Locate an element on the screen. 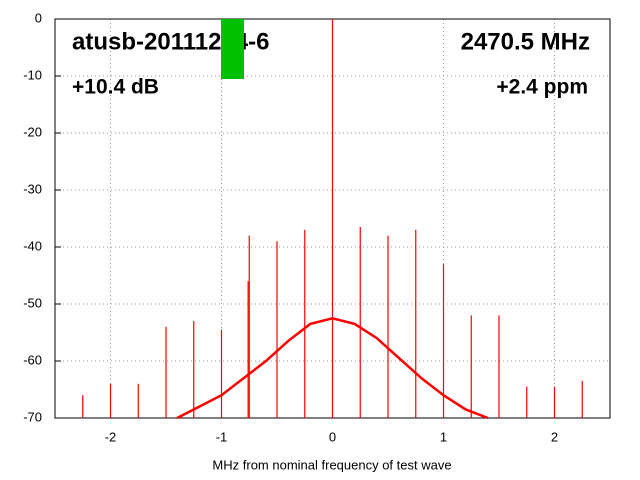 The width and height of the screenshot is (640, 480). y-tick-label: -40 is located at coordinates (32, 245).